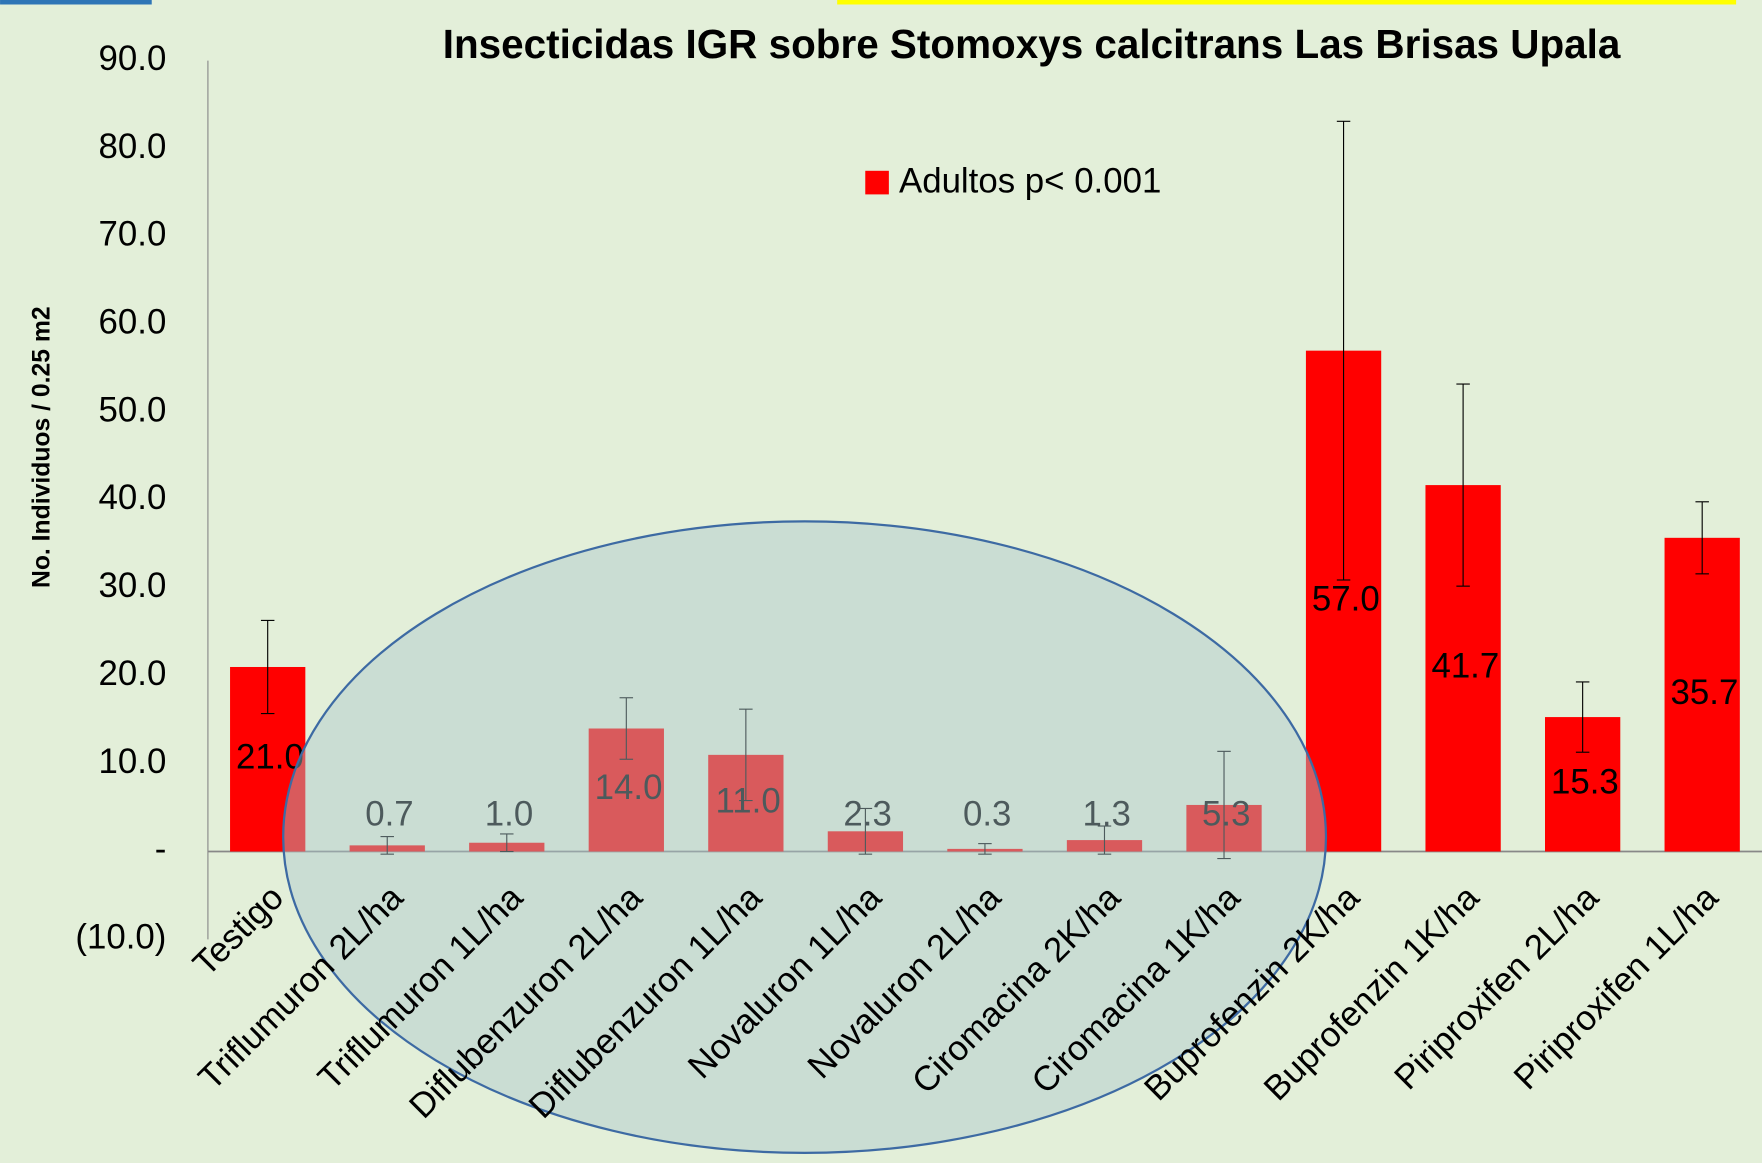 The image size is (1762, 1163). Describe the element at coordinates (1107, 814) in the screenshot. I see `data-label: 1.3` at that location.